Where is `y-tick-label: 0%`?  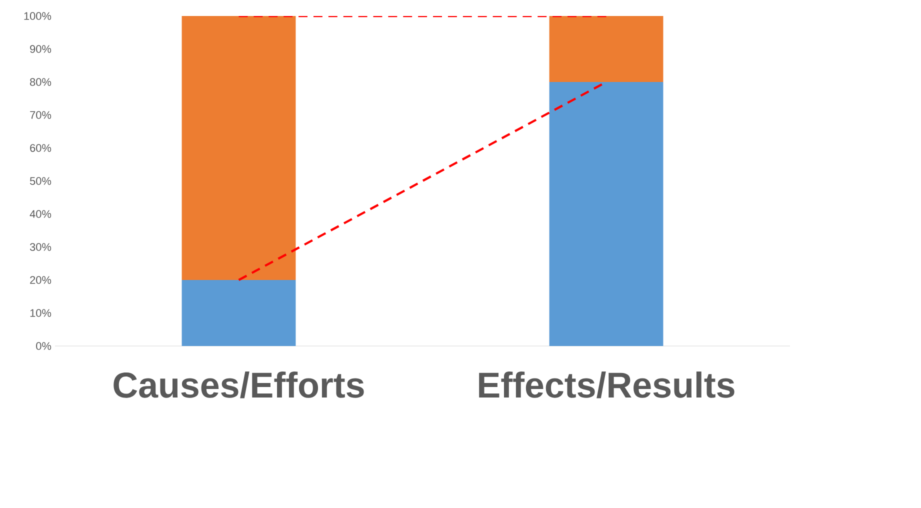
y-tick-label: 0% is located at coordinates (44, 346).